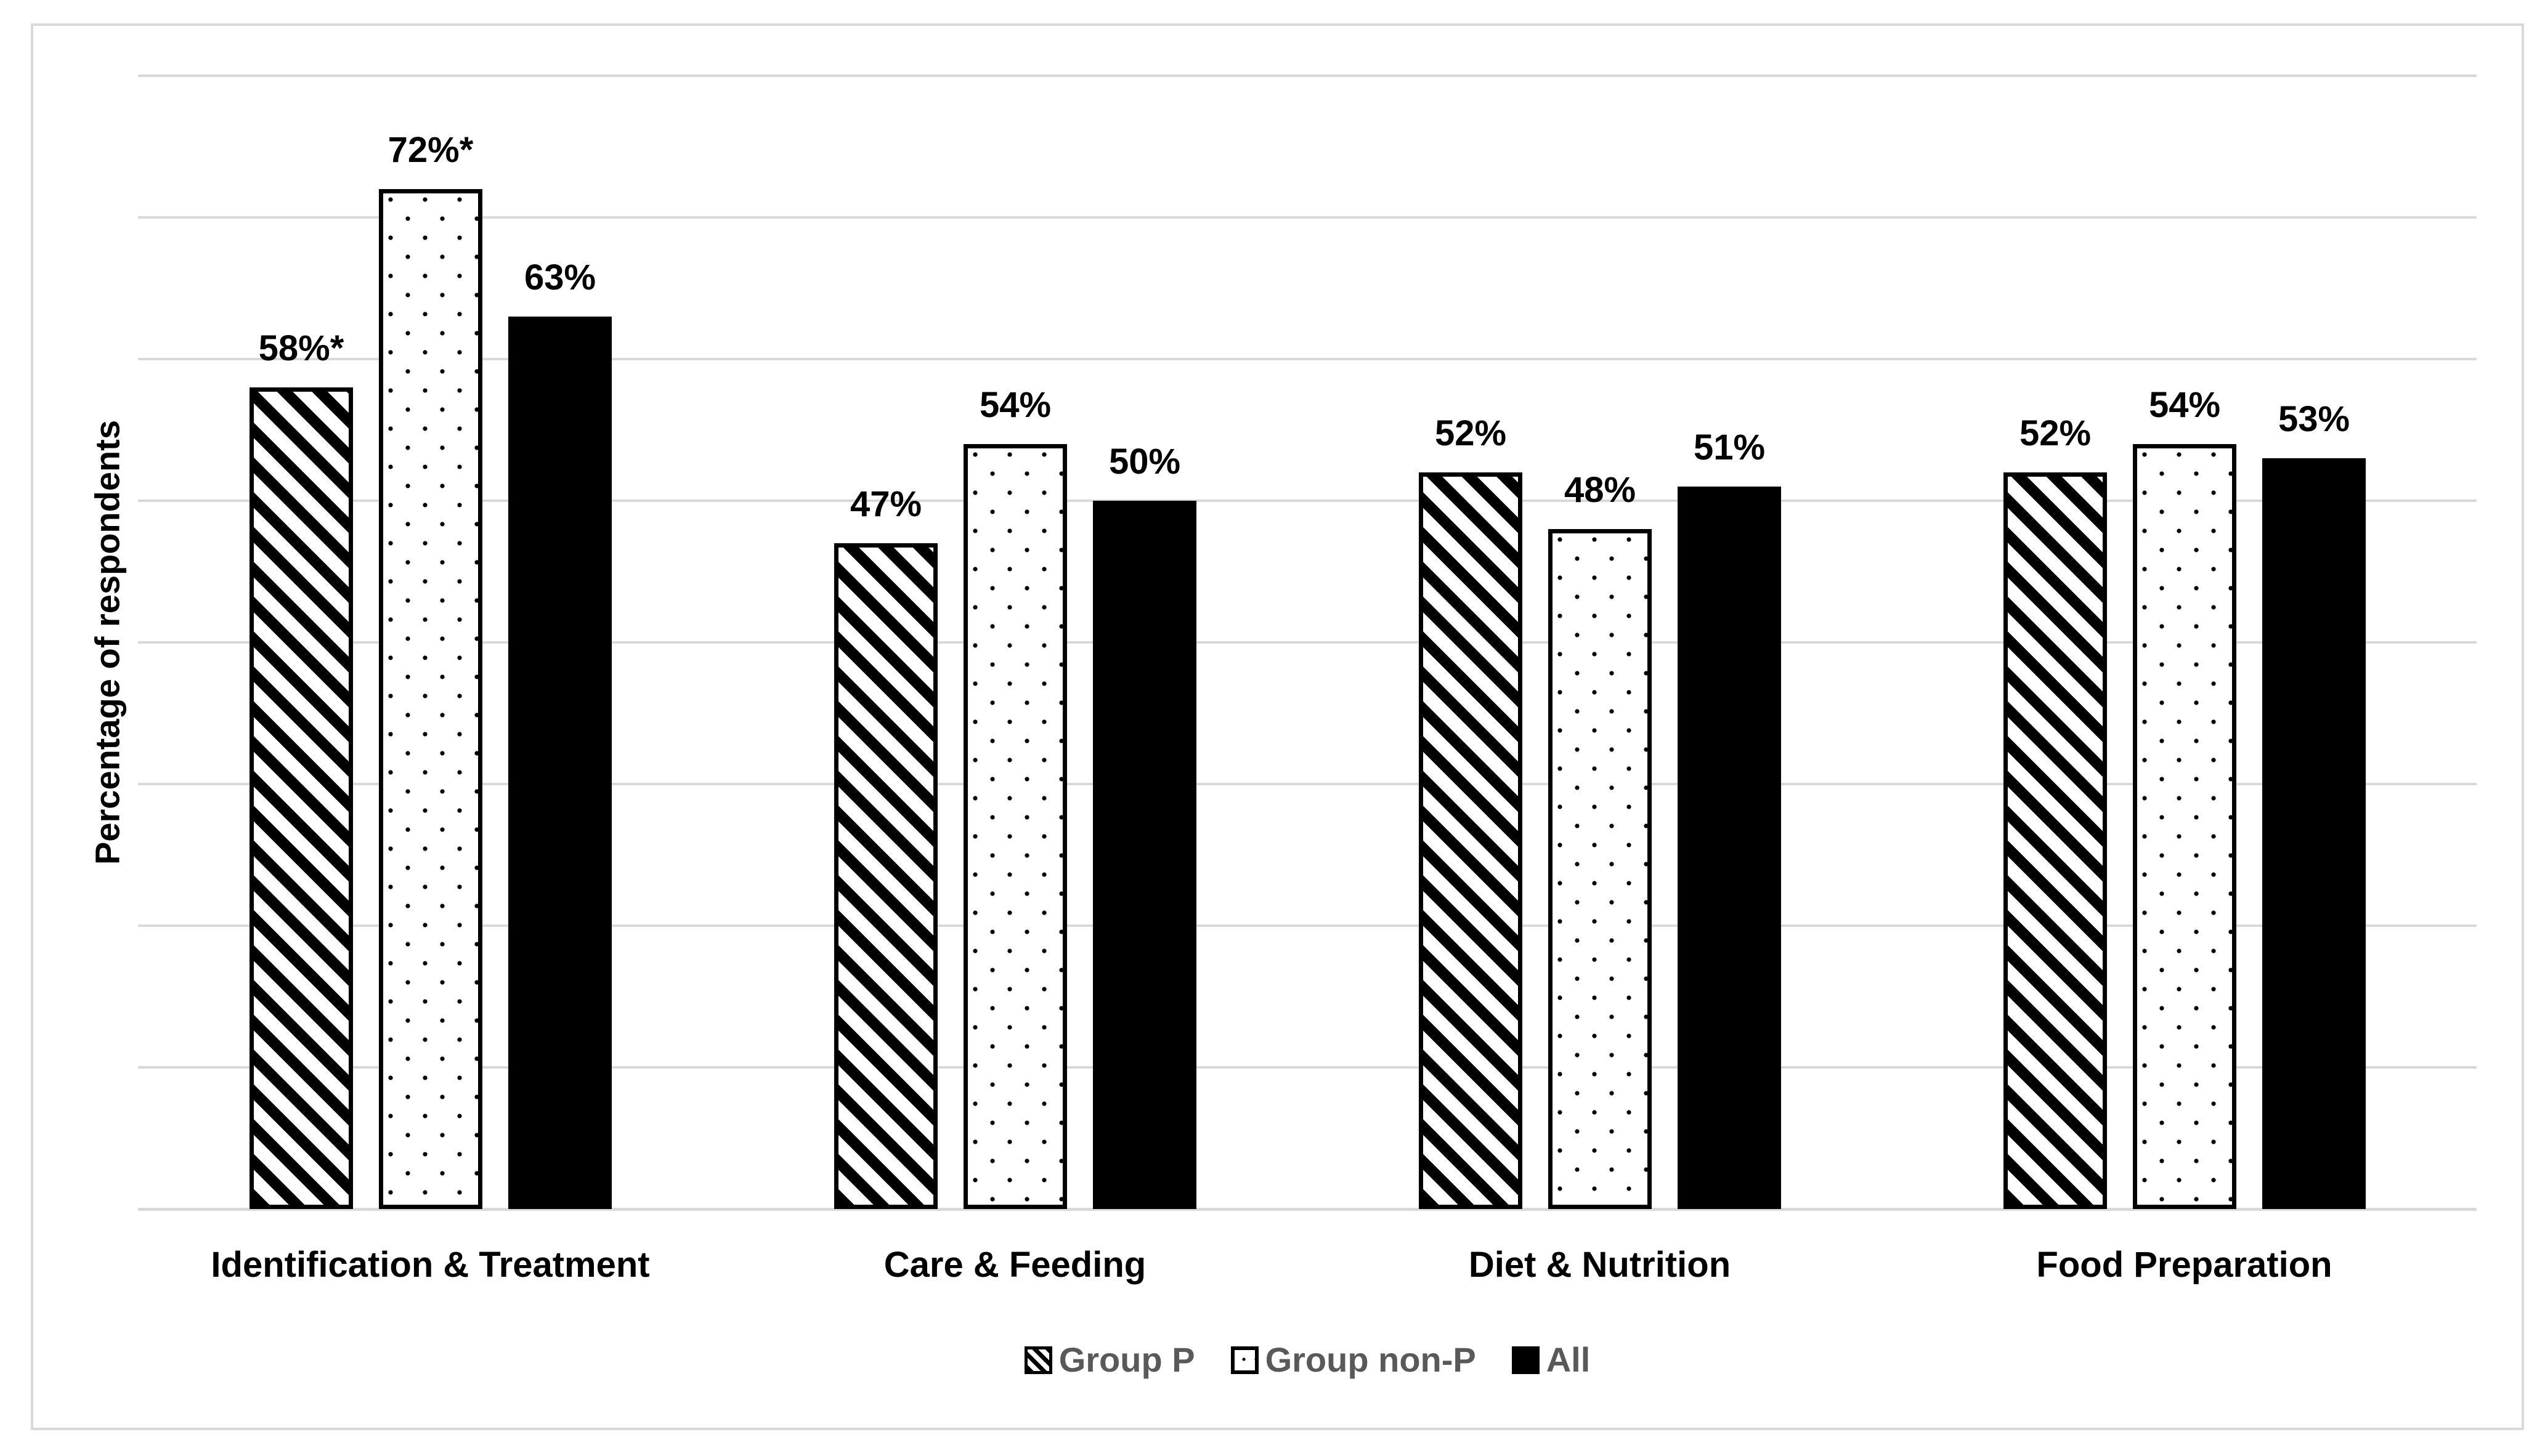  Describe the element at coordinates (107, 643) in the screenshot. I see `y-axis-title: Percentage of respondents` at that location.